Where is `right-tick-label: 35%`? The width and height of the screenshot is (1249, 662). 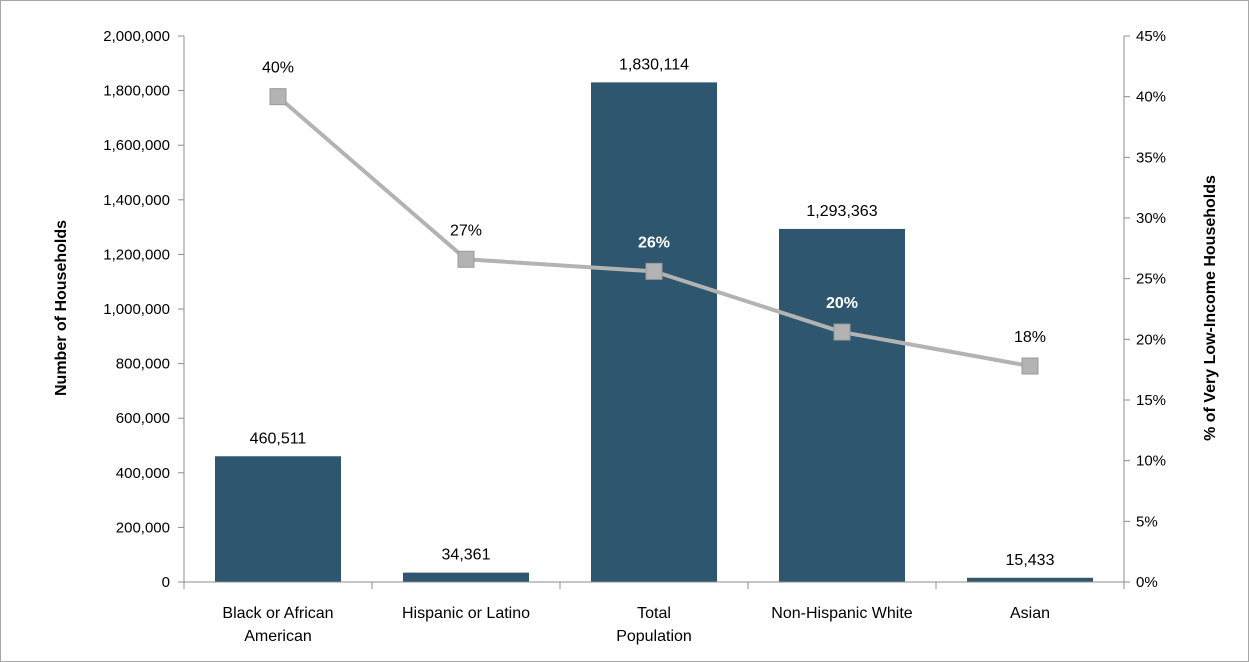
right-tick-label: 35% is located at coordinates (1151, 157).